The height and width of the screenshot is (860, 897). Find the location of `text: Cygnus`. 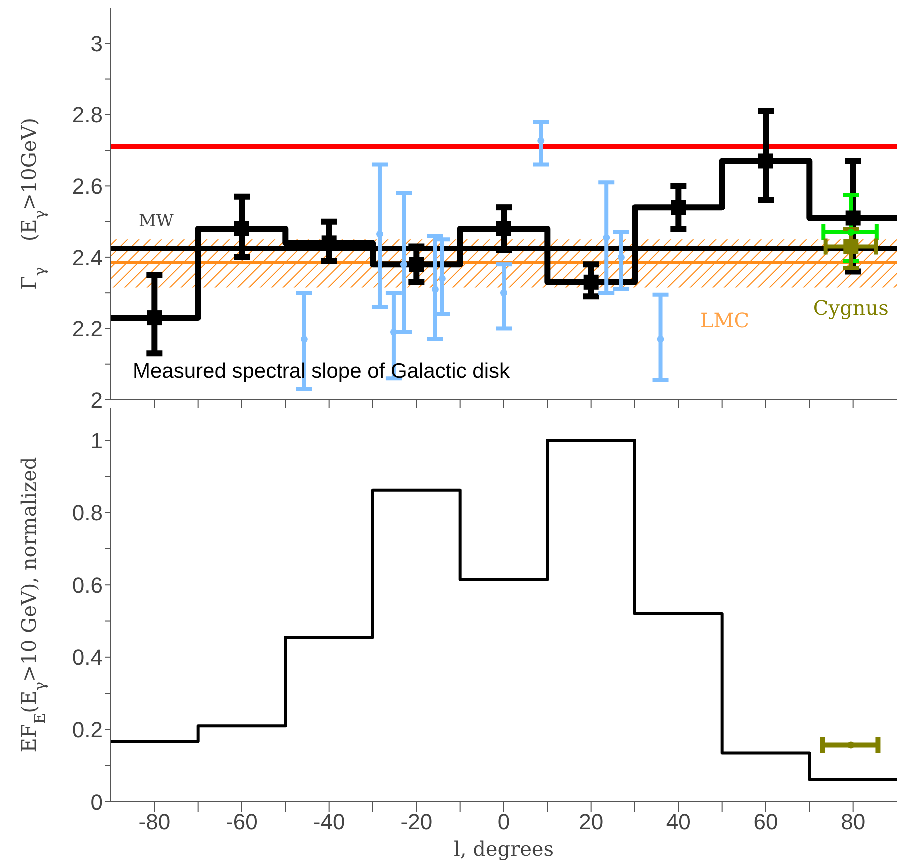

text: Cygnus is located at coordinates (851, 308).